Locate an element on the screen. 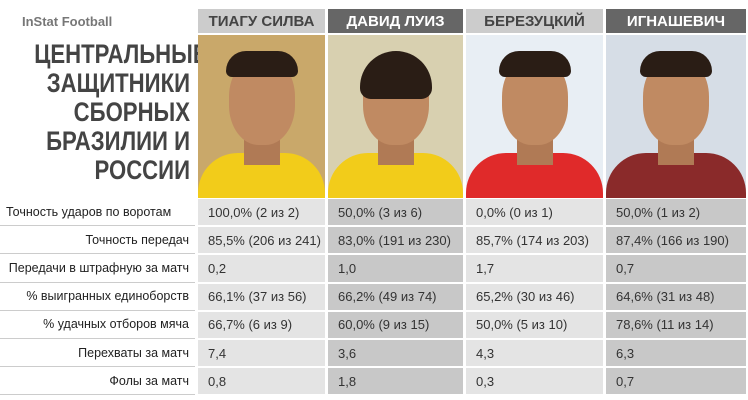 The height and width of the screenshot is (400, 748). title-line: ЦЕНТРАЛЬНЫЕ is located at coordinates (121, 54).